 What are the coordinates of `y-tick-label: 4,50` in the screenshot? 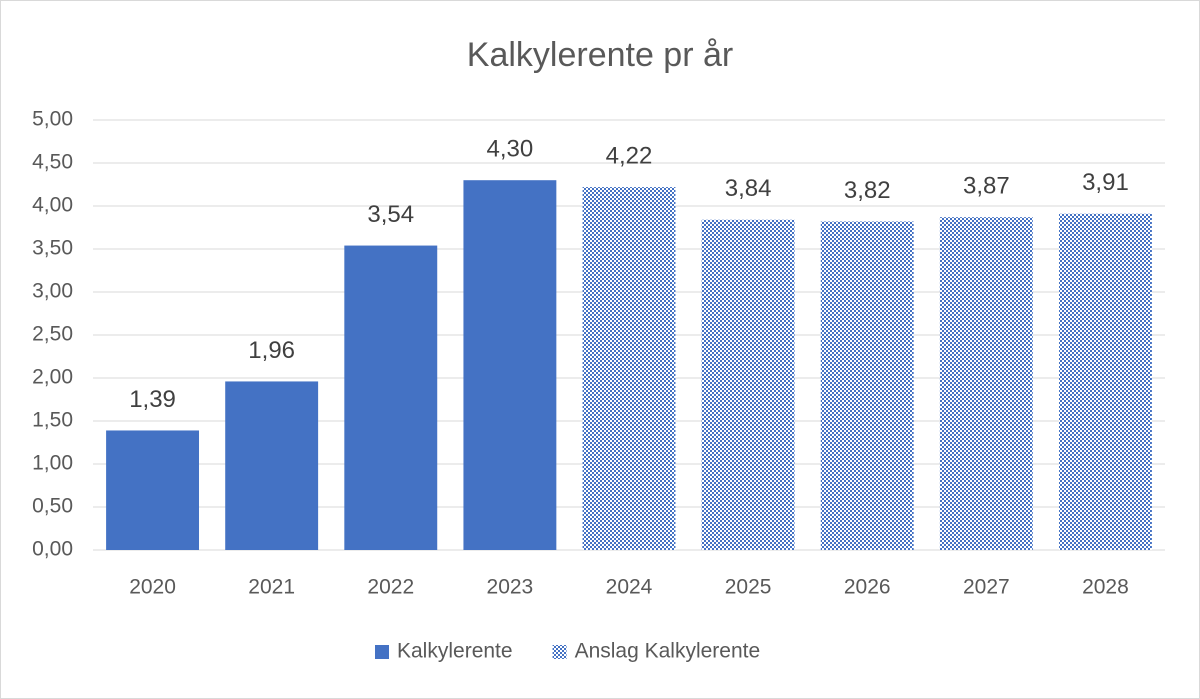 It's located at (52, 162).